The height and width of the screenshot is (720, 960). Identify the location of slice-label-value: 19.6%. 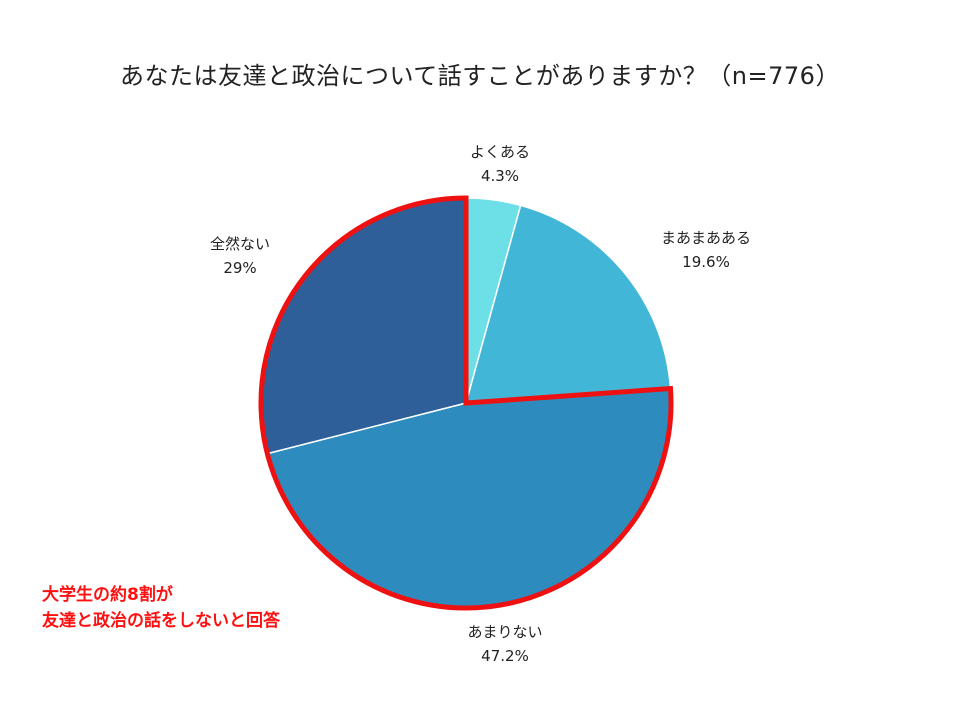
(706, 262).